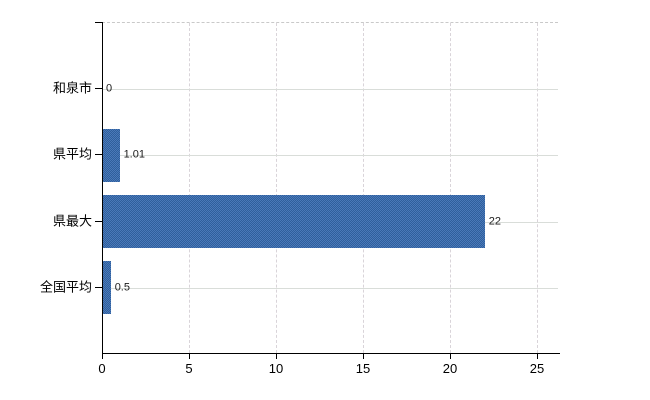 This screenshot has width=650, height=400. I want to click on category-label: 県最大, so click(72, 221).